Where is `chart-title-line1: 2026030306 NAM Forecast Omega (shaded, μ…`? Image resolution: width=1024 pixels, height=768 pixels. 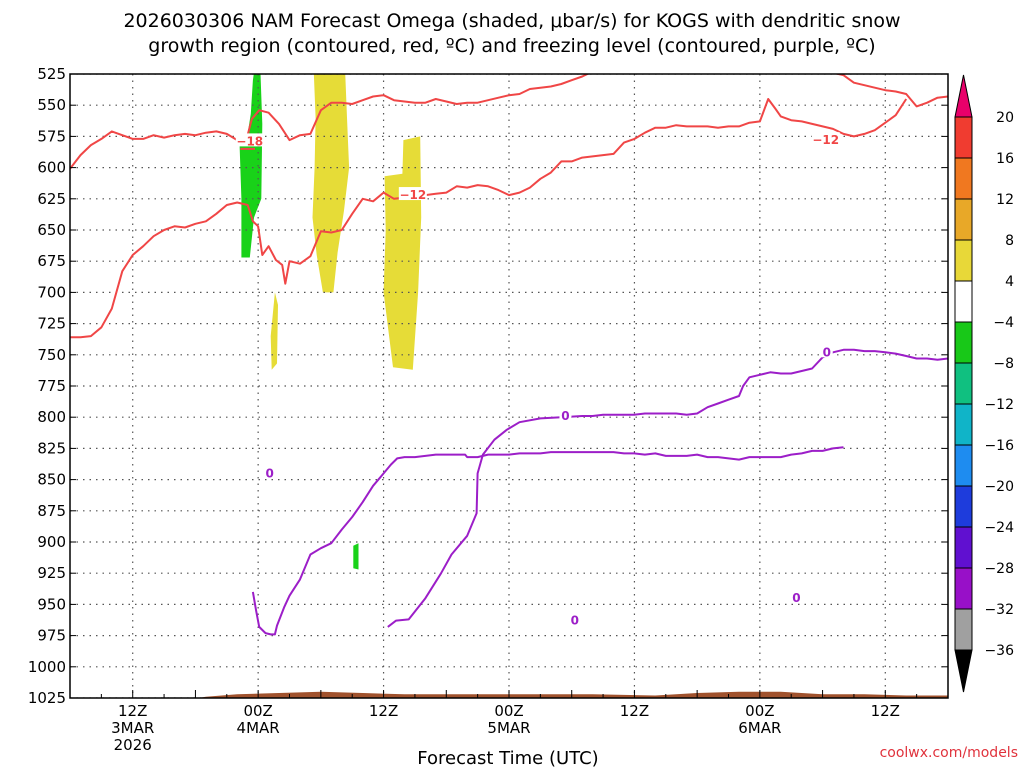 chart-title-line1: 2026030306 NAM Forecast Omega (shaded, μ… is located at coordinates (511, 21).